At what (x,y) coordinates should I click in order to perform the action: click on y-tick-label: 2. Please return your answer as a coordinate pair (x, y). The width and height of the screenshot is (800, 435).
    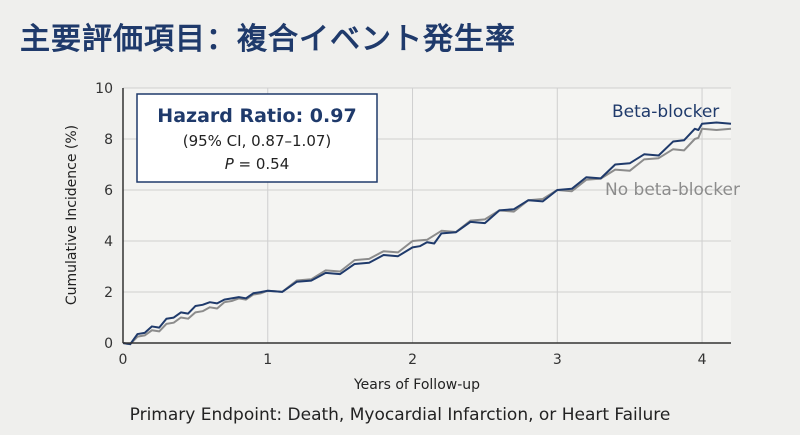
    Looking at the image, I should click on (108, 293).